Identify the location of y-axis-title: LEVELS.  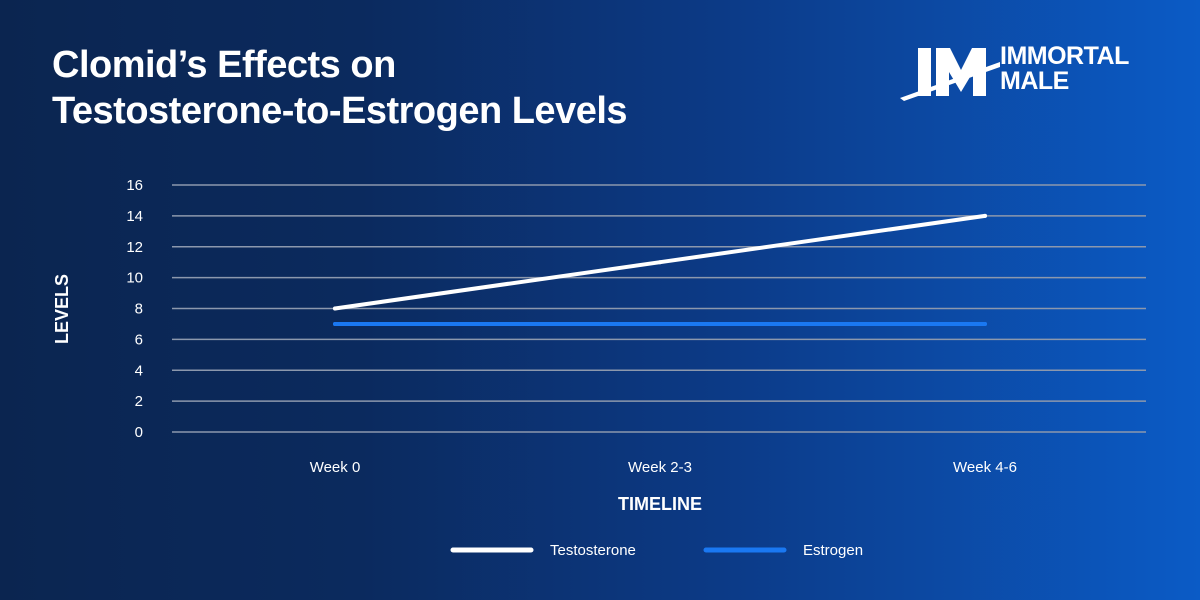
(62, 309).